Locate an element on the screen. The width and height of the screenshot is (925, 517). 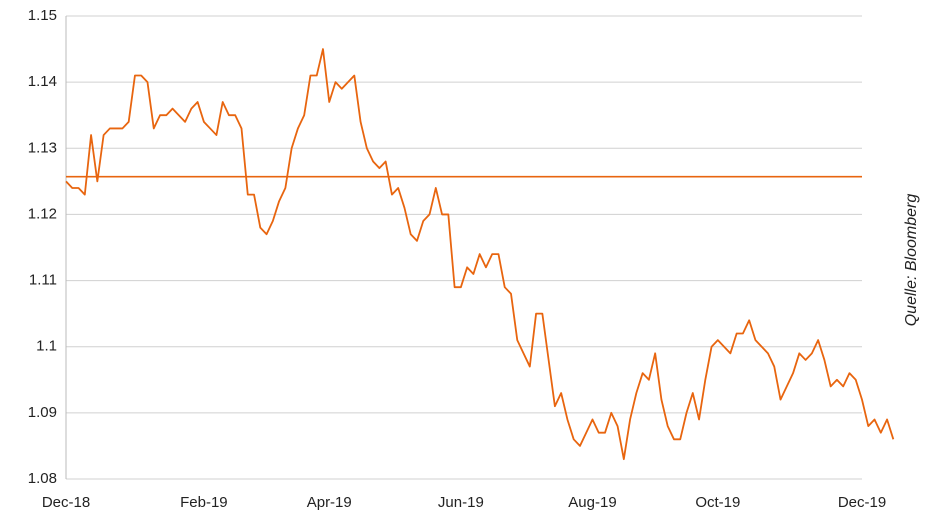
x-tick-label: Apr-19 is located at coordinates (329, 502).